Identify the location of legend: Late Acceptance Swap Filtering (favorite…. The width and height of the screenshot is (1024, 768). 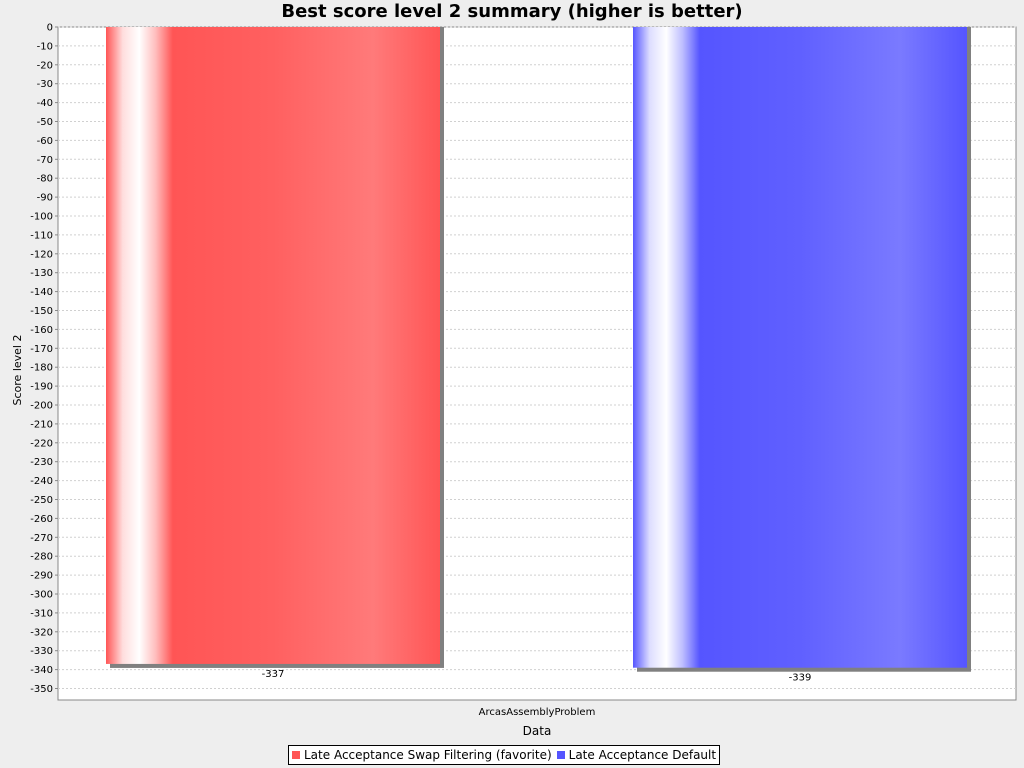
(504, 755).